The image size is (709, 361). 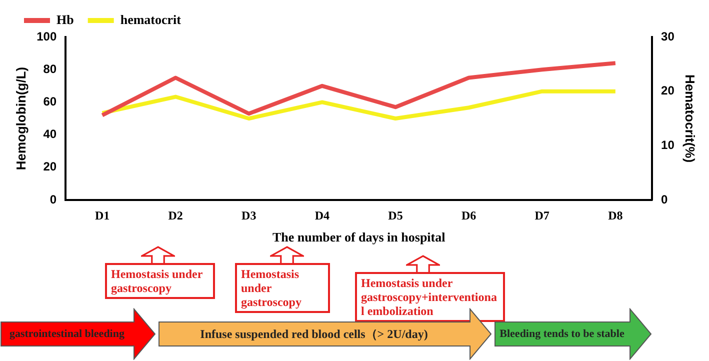 I want to click on x-tick-label: D8, so click(x=615, y=215).